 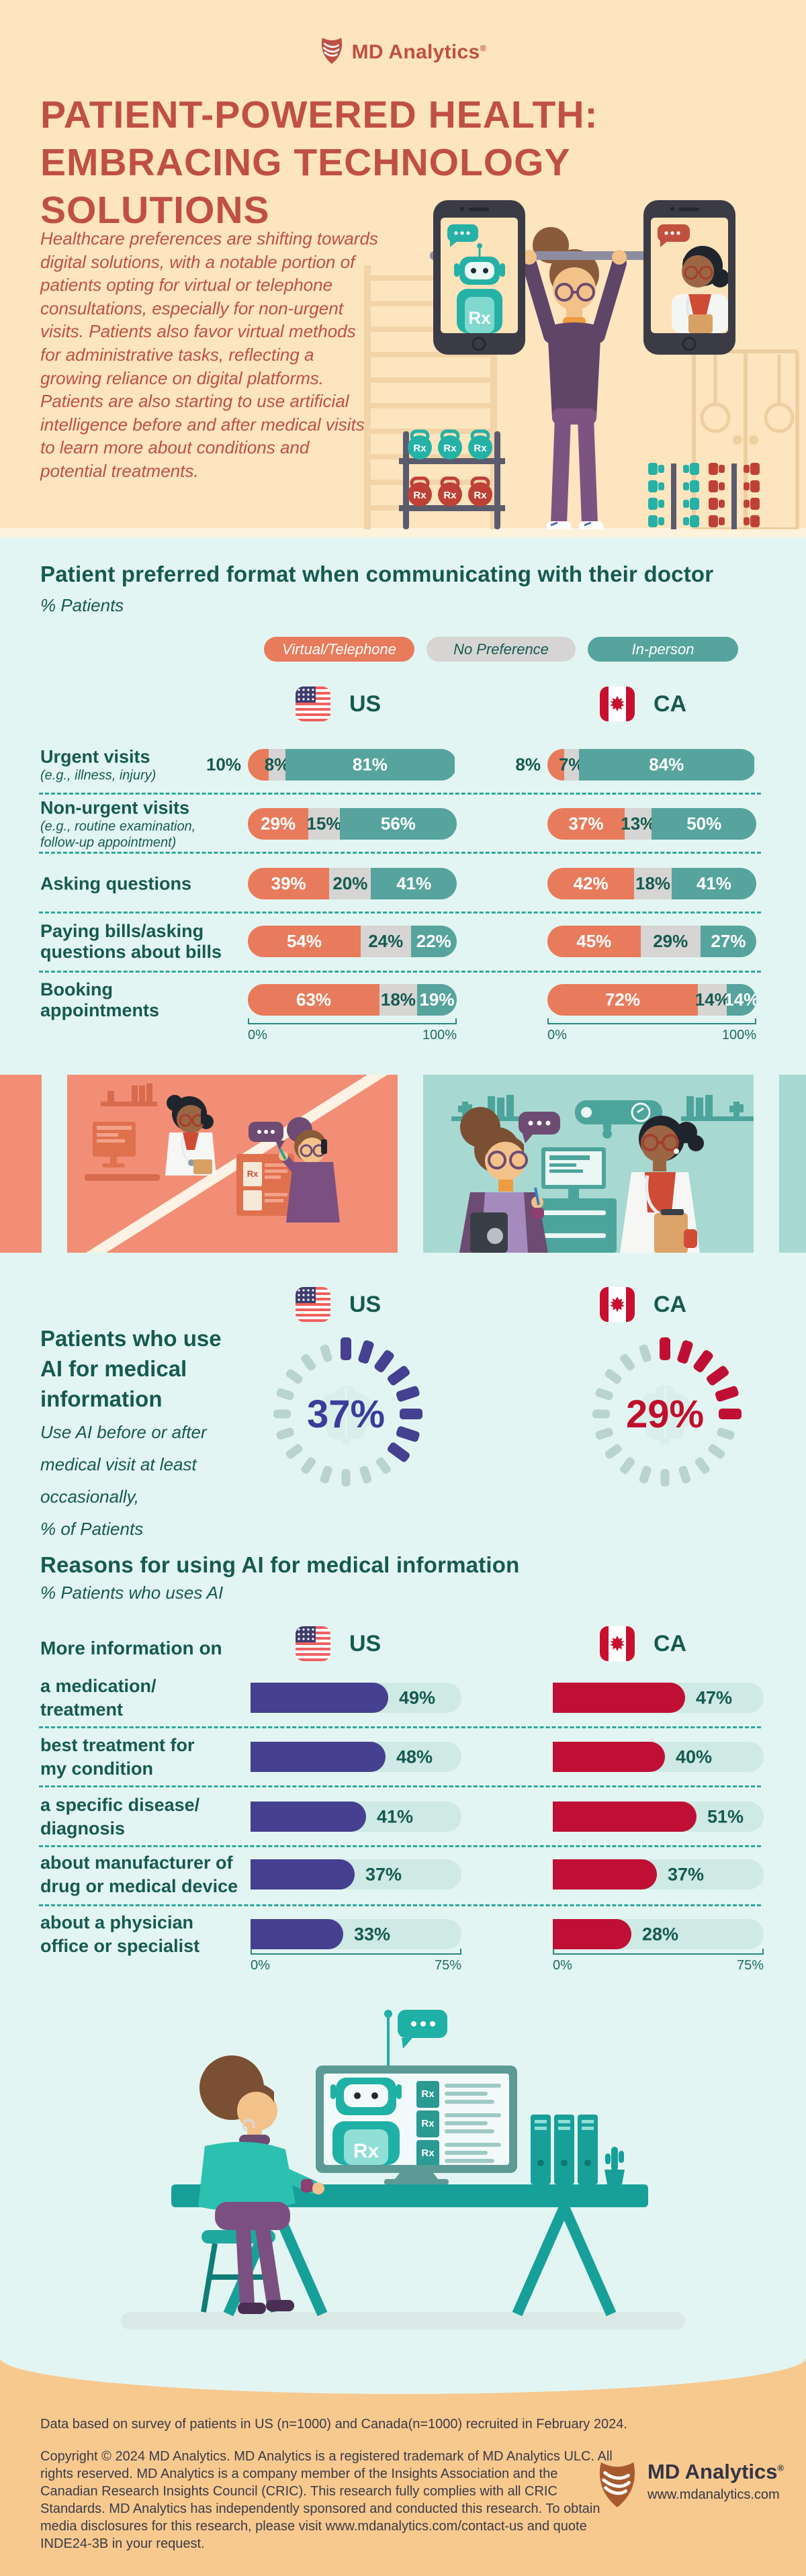 I want to click on ai-gauge-us, so click(x=347, y=1411).